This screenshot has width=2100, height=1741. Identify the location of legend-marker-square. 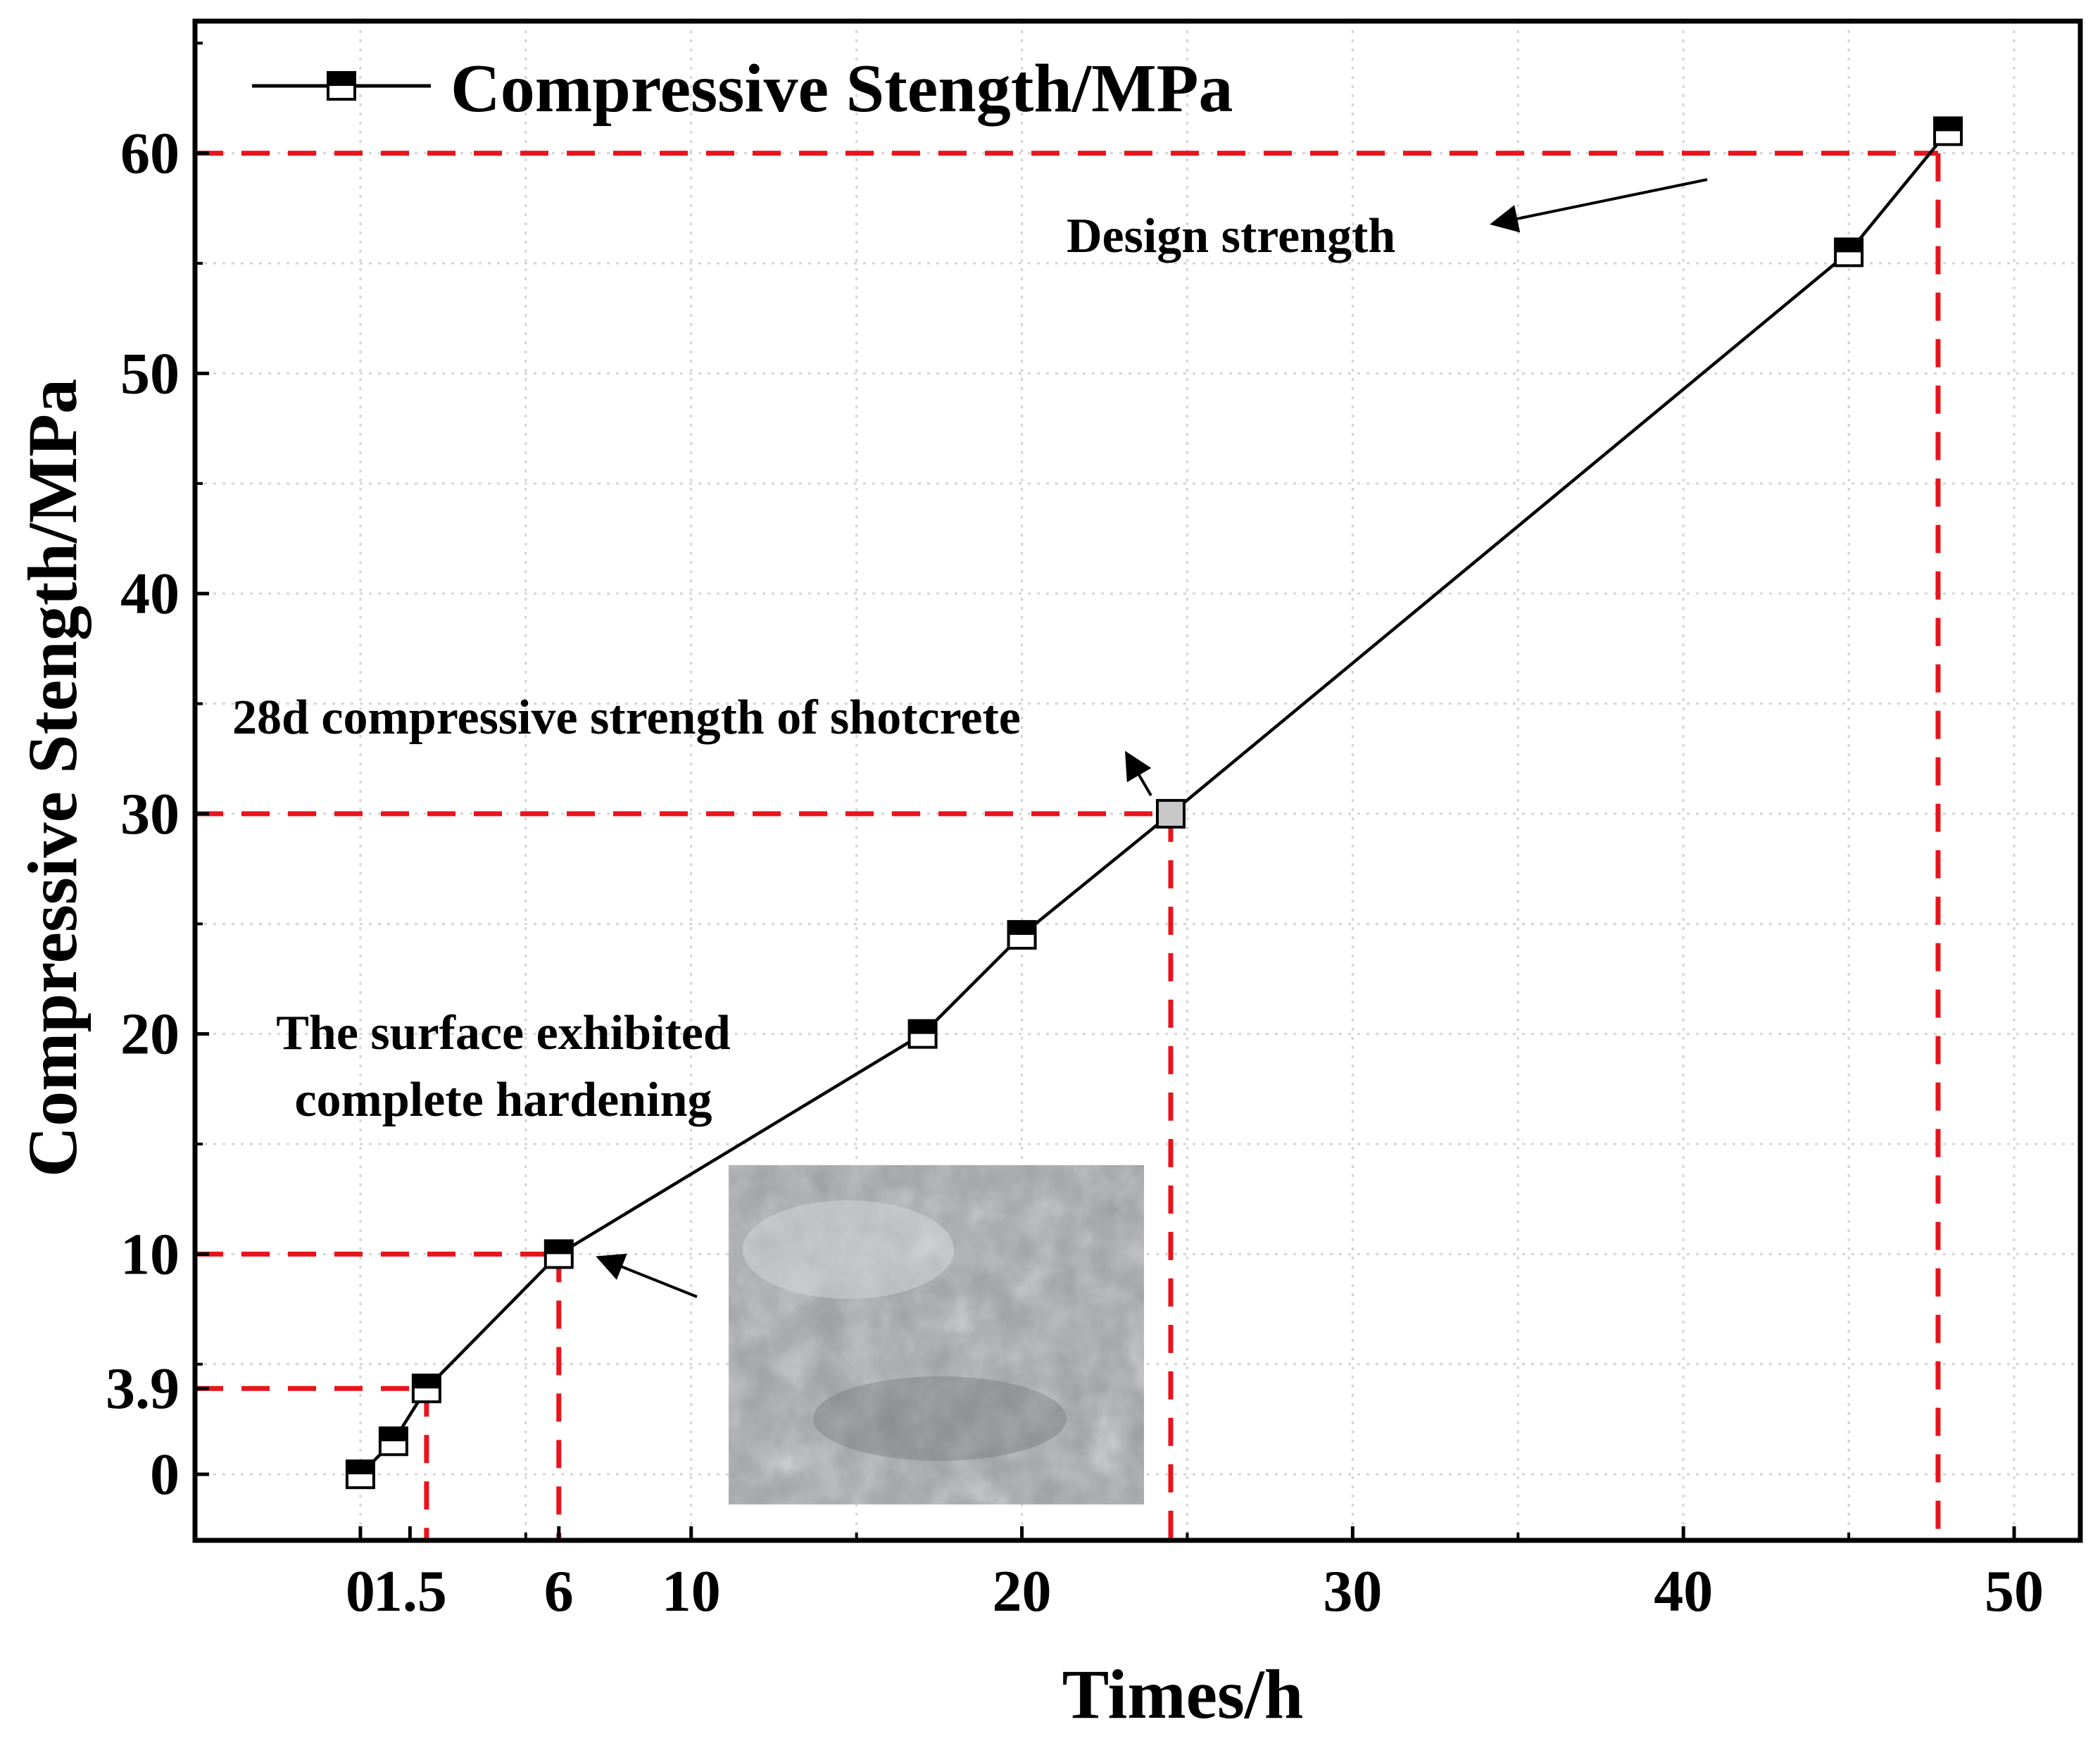
(341, 86).